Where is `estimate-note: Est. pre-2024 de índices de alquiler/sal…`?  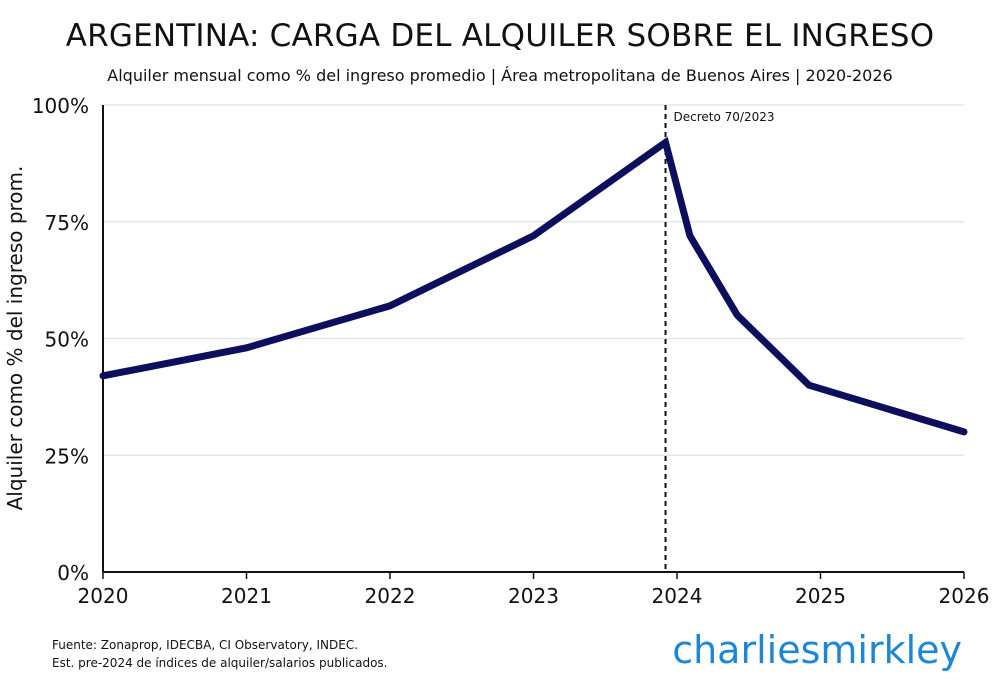 estimate-note: Est. pre-2024 de índices de alquiler/sal… is located at coordinates (220, 663).